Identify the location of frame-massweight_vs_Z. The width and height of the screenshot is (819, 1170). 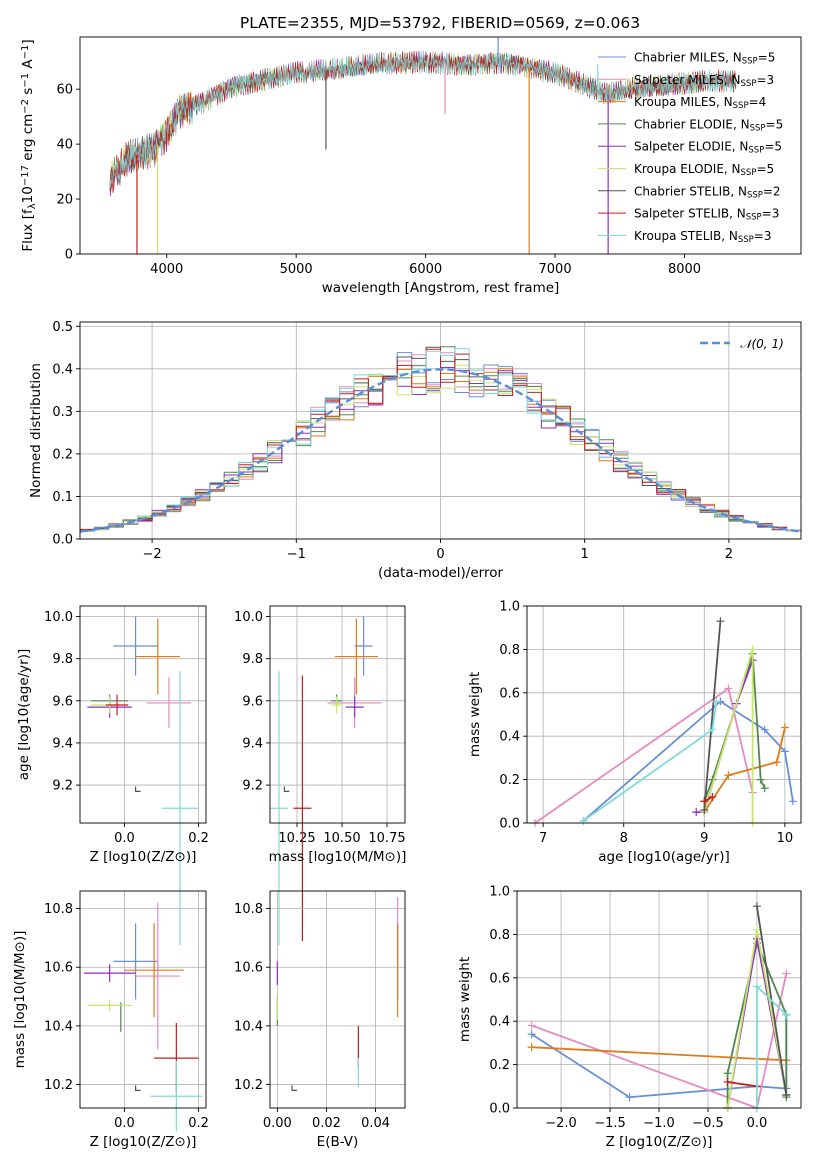
(659, 999).